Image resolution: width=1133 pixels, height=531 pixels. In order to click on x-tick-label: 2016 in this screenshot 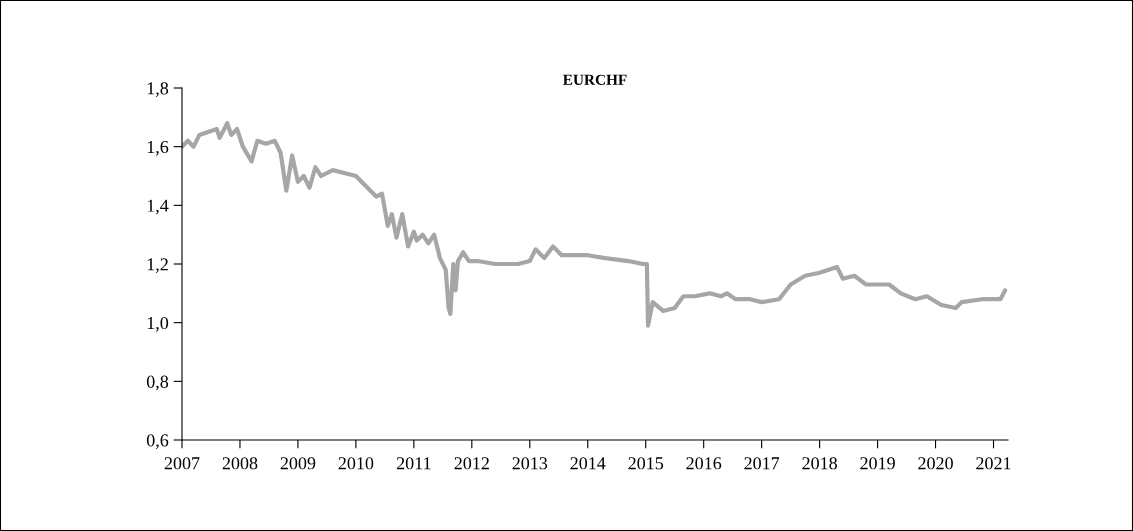, I will do `click(704, 463)`.